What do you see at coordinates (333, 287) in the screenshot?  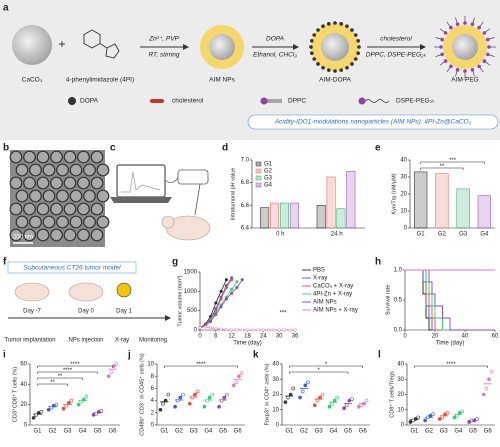 I see `legend-label: CaCO₃ + X-ray` at bounding box center [333, 287].